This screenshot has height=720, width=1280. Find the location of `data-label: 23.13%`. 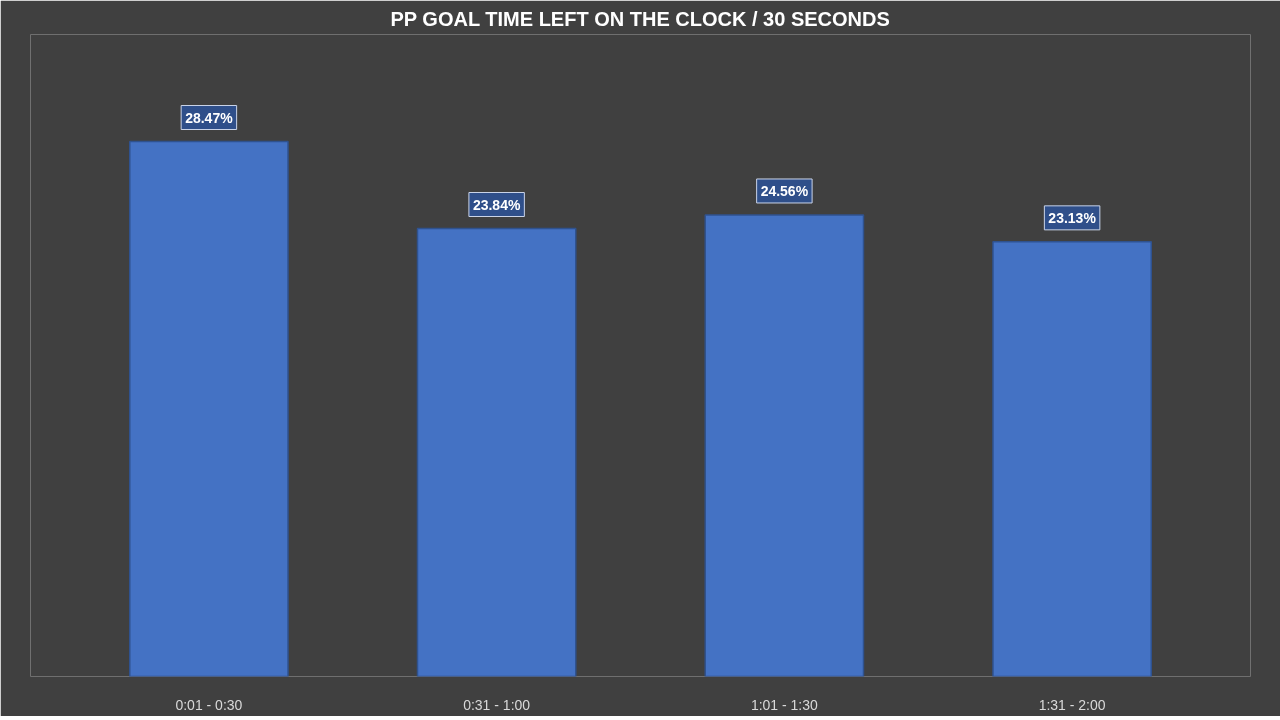

data-label: 23.13% is located at coordinates (1072, 217).